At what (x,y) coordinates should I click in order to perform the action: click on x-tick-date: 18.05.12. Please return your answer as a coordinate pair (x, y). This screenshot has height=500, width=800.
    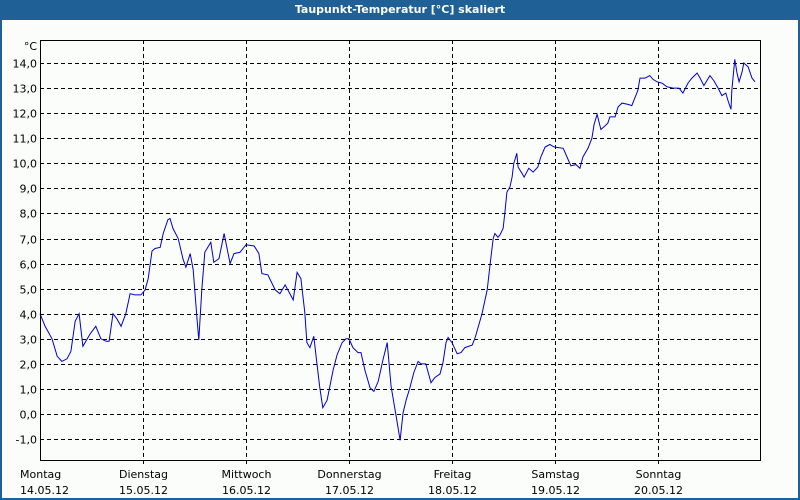
    Looking at the image, I should click on (452, 490).